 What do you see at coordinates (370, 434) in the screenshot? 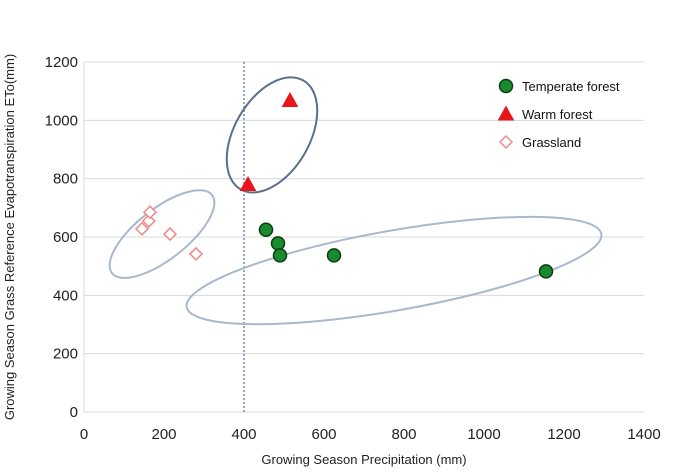
I see `x-tick-labels: 0 200 400 600 800 1000 1200 1400` at bounding box center [370, 434].